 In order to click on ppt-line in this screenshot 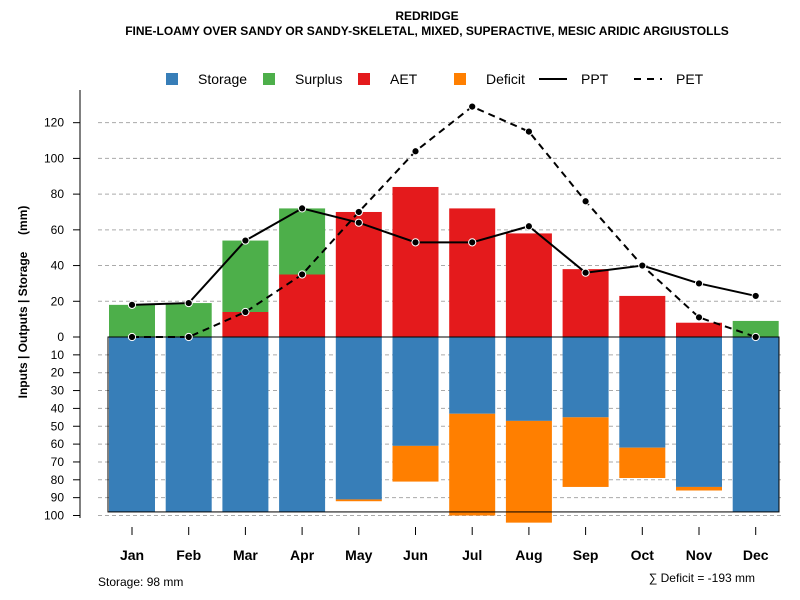, I will do `click(443, 256)`.